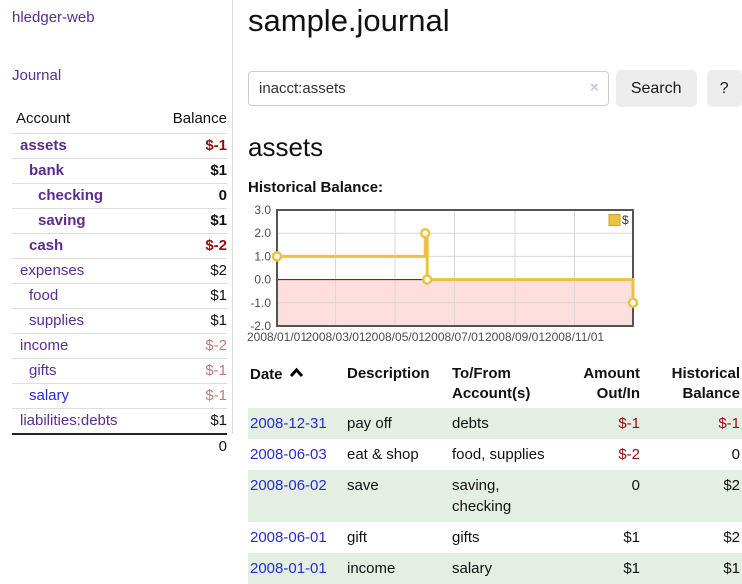 The image size is (742, 584). What do you see at coordinates (43, 145) in the screenshot?
I see `account-link: assets` at bounding box center [43, 145].